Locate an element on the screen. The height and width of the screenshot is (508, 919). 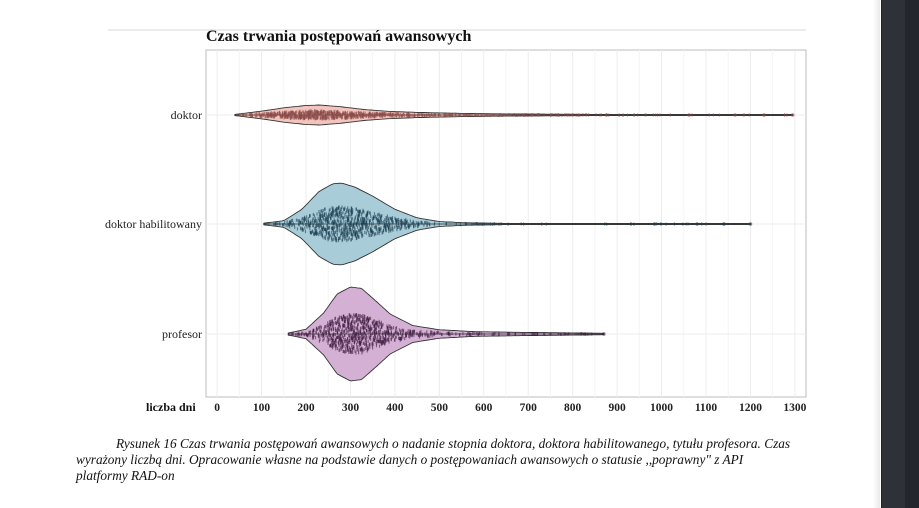
x-tick-label: 600 is located at coordinates (484, 408).